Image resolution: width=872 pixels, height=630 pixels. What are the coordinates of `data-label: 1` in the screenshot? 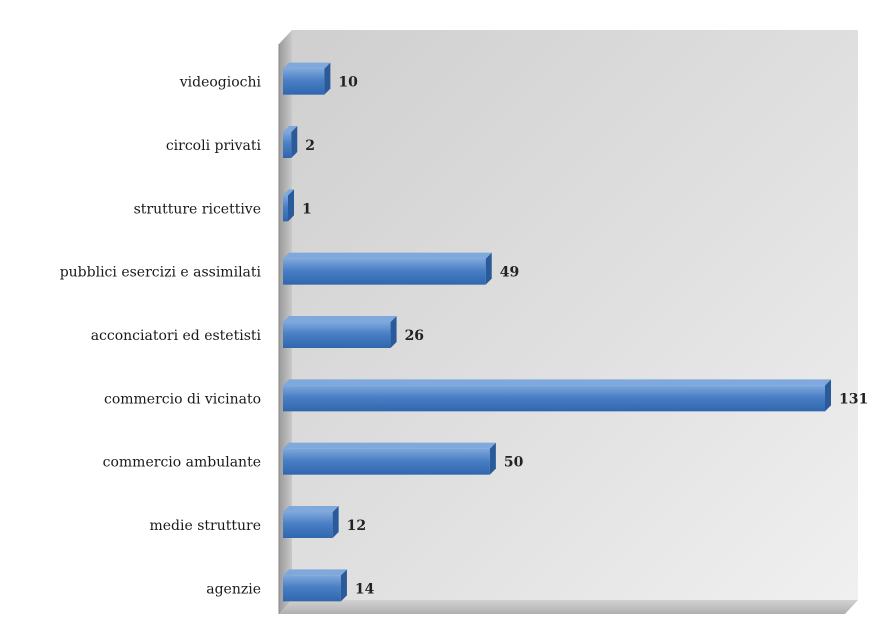 It's located at (307, 209).